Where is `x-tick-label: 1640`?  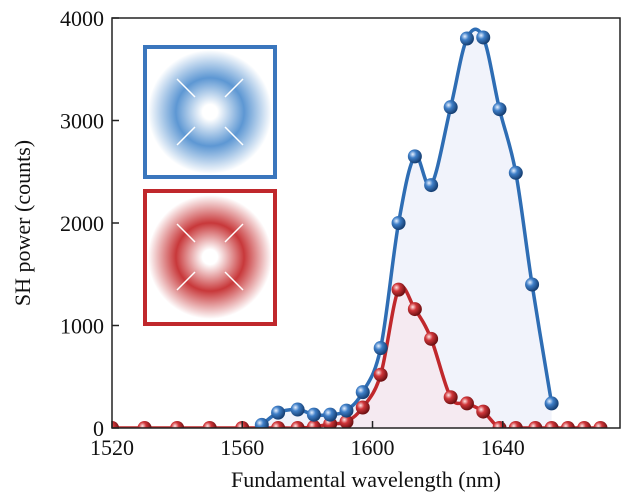 x-tick-label: 1640 is located at coordinates (503, 447).